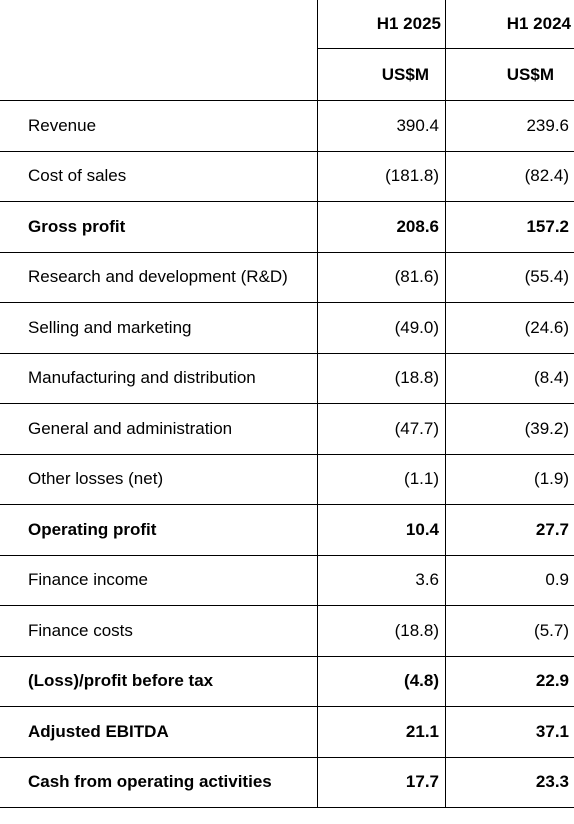 The height and width of the screenshot is (824, 574). What do you see at coordinates (287, 681) in the screenshot?
I see `table-row: (Loss)/profit before tax (4.8) 22.9` at bounding box center [287, 681].